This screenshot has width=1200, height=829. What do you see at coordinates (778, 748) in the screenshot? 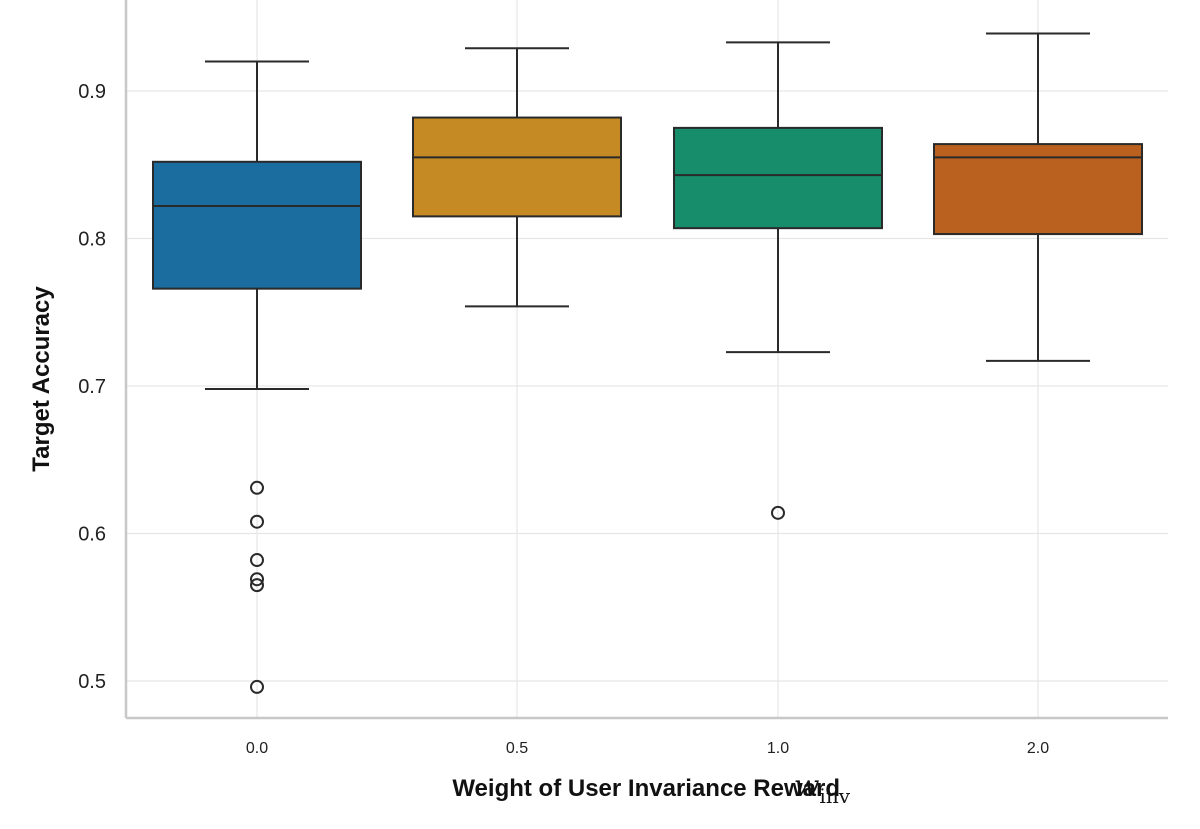
I see `x-tick-label: 1.0` at bounding box center [778, 748].